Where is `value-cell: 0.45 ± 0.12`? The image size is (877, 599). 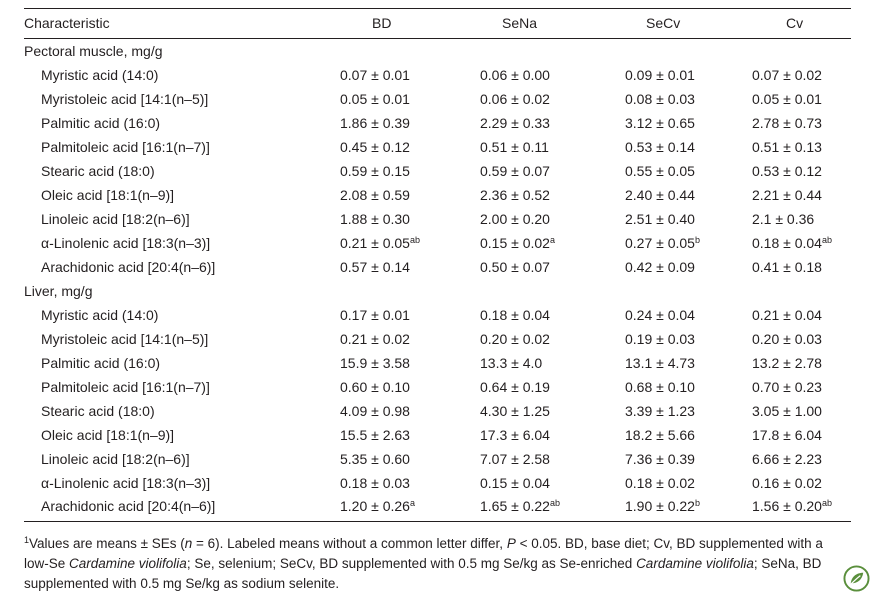
value-cell: 0.45 ± 0.12 is located at coordinates (375, 147).